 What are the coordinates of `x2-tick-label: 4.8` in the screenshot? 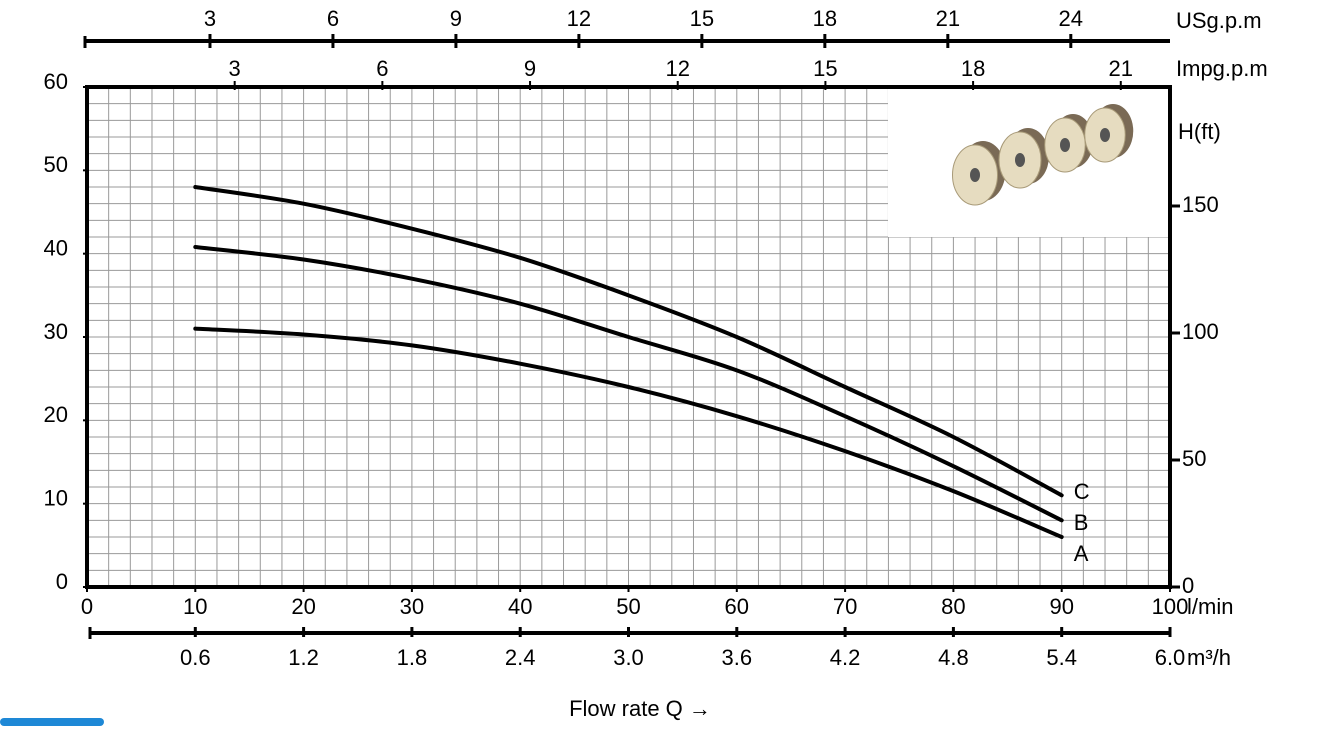 It's located at (953, 657).